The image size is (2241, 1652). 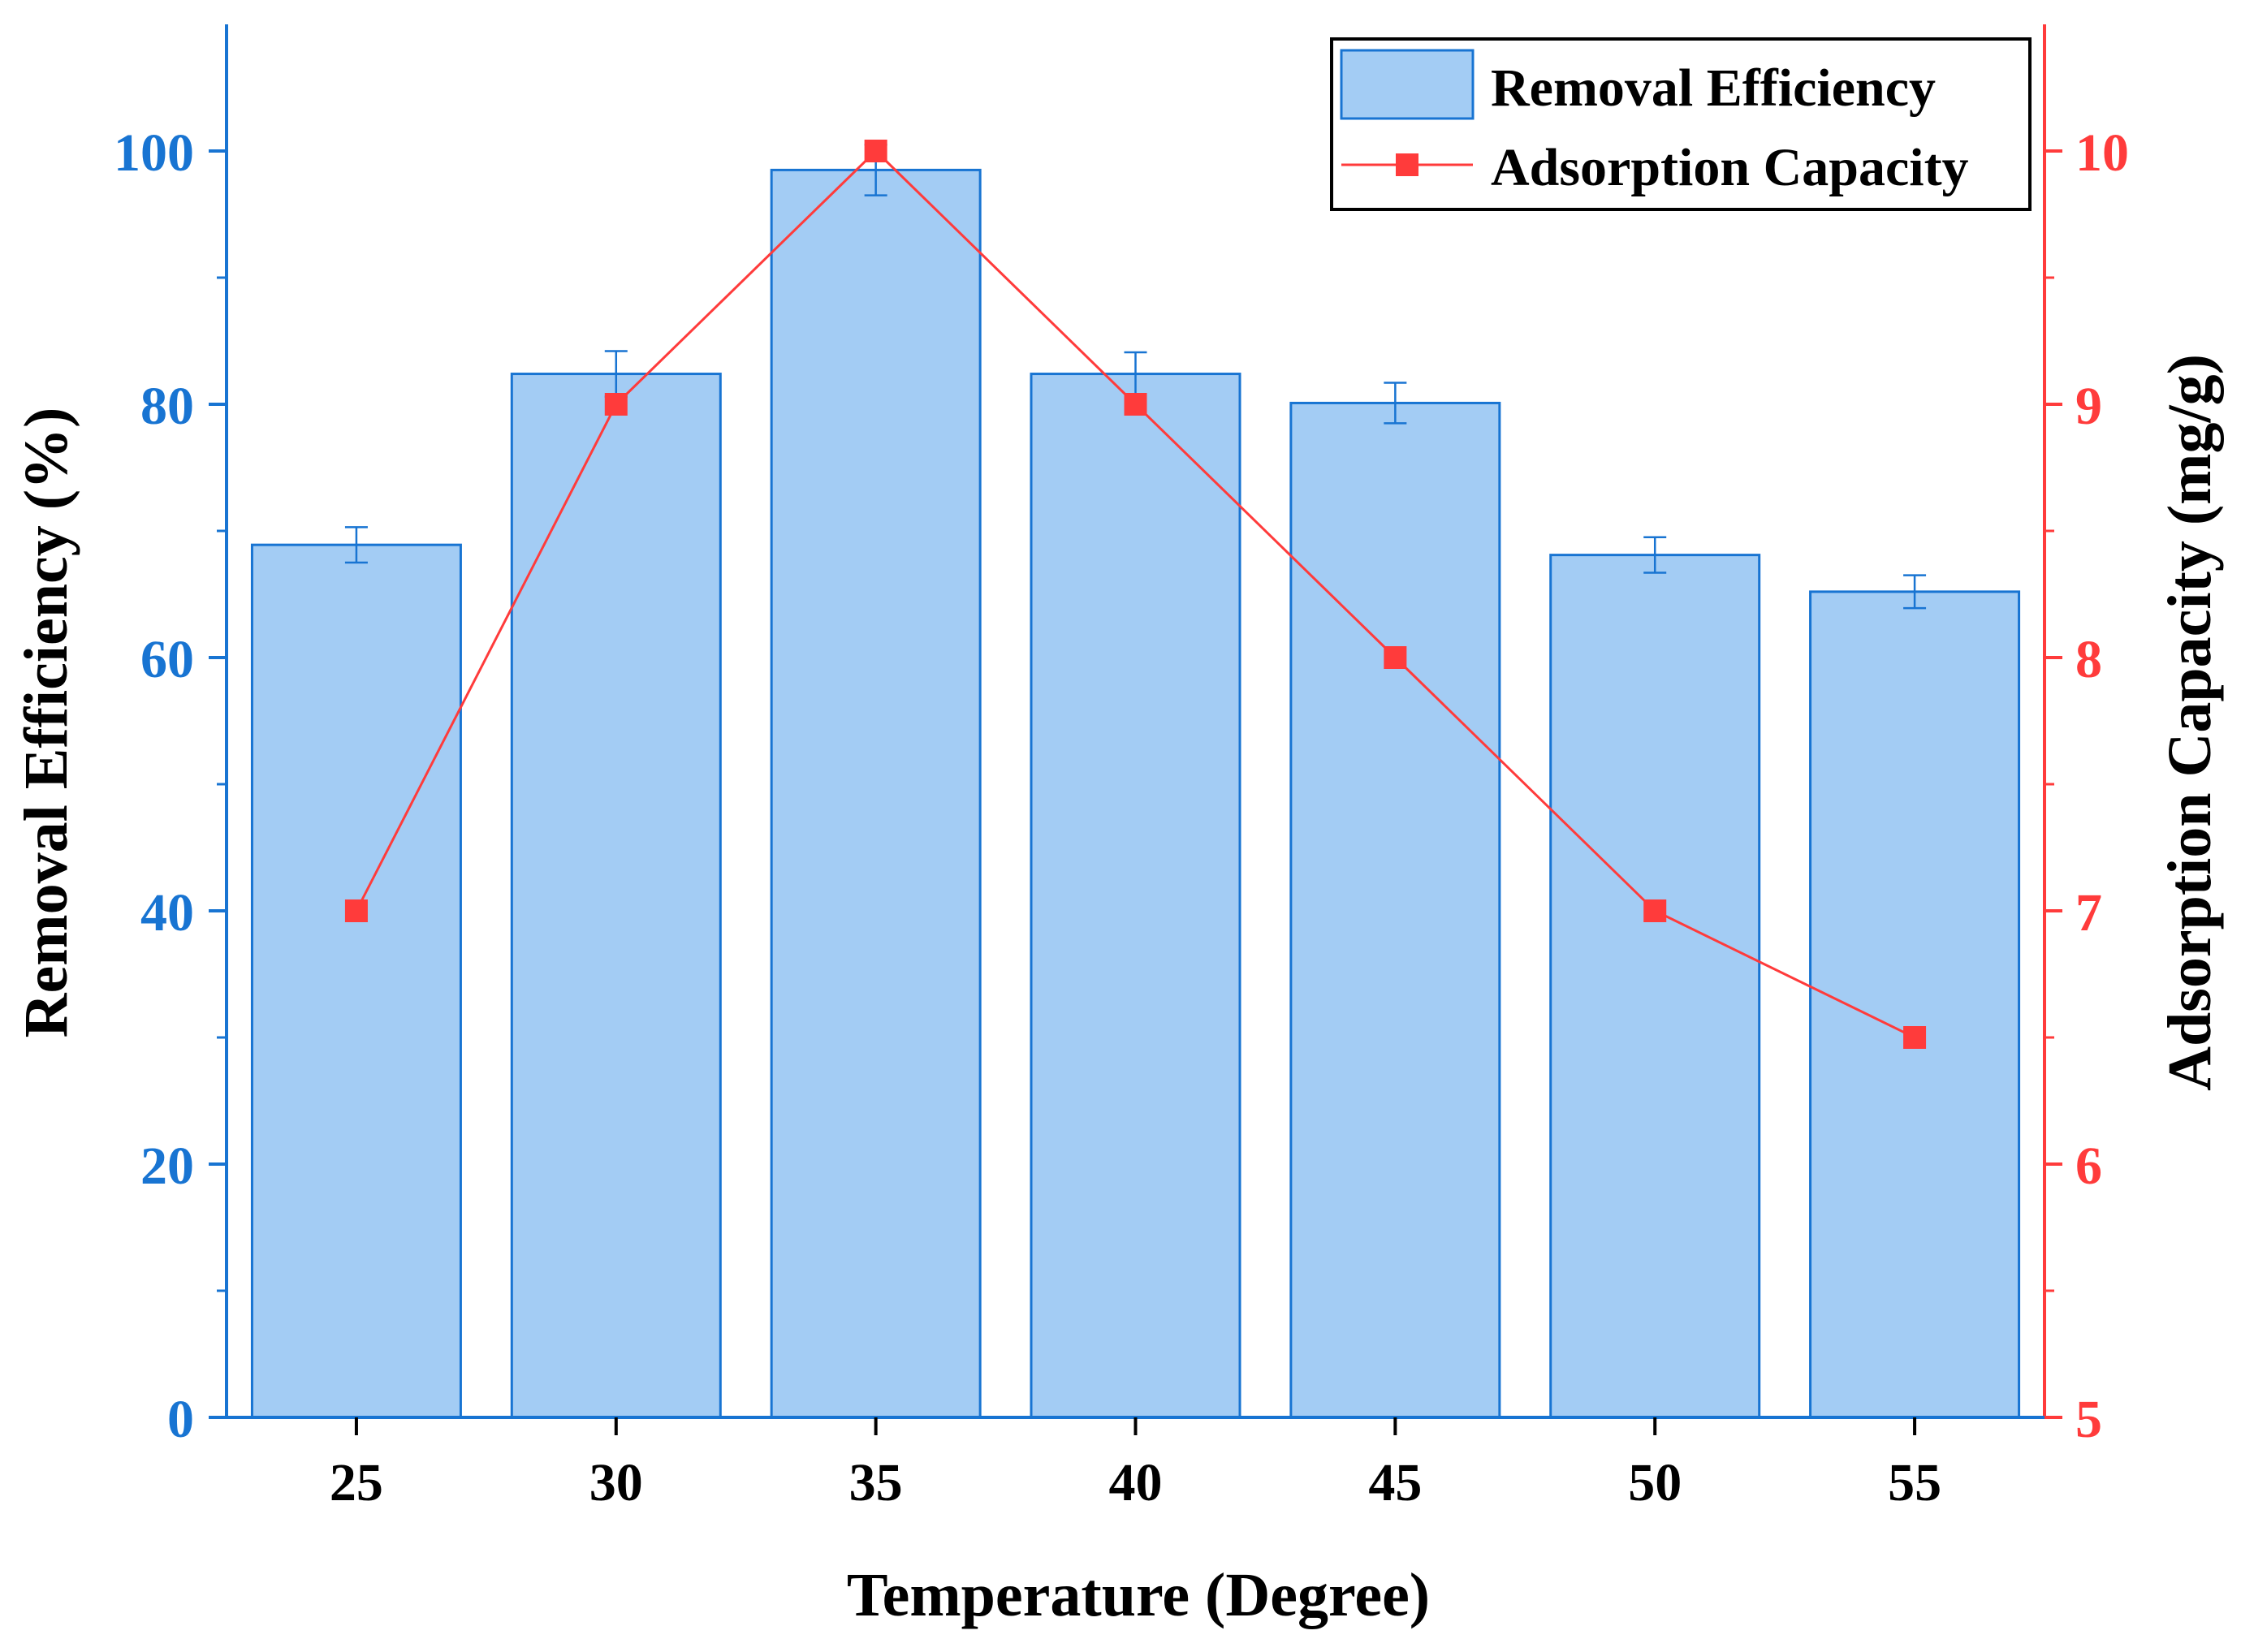 What do you see at coordinates (1395, 1482) in the screenshot?
I see `x-tick-label-45: 45` at bounding box center [1395, 1482].